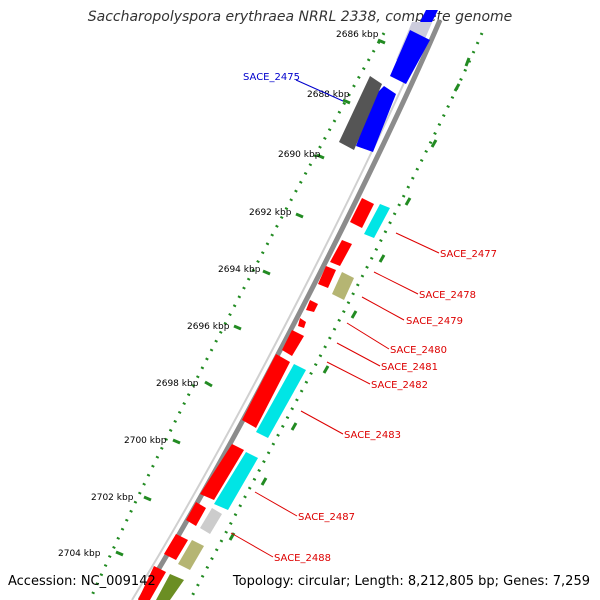 The image size is (600, 600). What do you see at coordinates (357, 35) in the screenshot?
I see `kbp-label: 2686 kbp` at bounding box center [357, 35].